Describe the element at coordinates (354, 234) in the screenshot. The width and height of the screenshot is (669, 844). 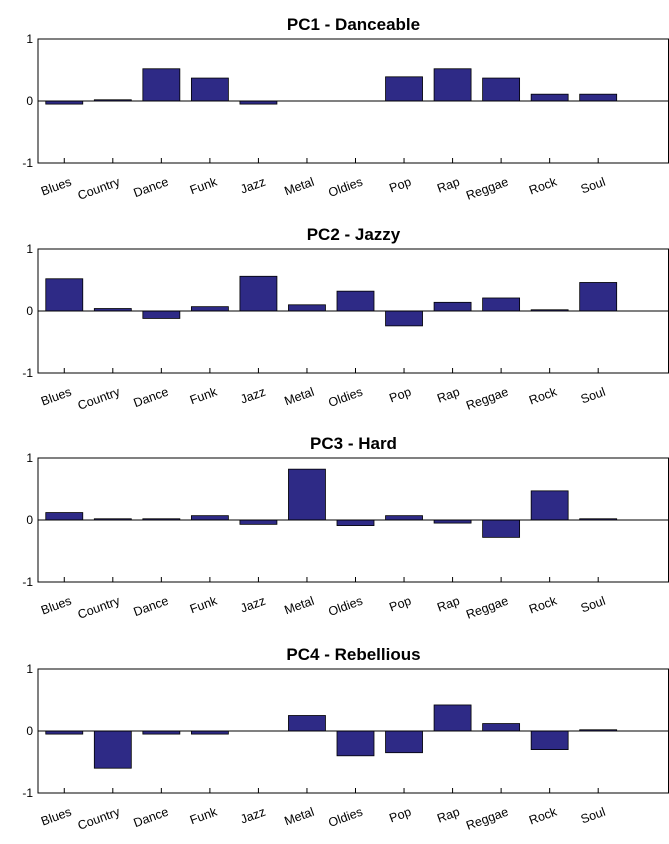
I see `chart-title: PC2 - Jazzy` at that location.